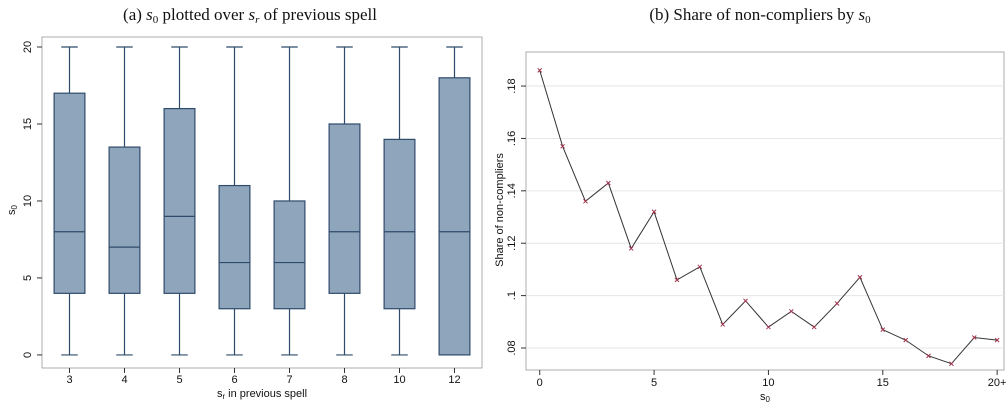 Image resolution: width=1007 pixels, height=407 pixels. I want to click on x-axis-title: sr in previous spell, so click(262, 394).